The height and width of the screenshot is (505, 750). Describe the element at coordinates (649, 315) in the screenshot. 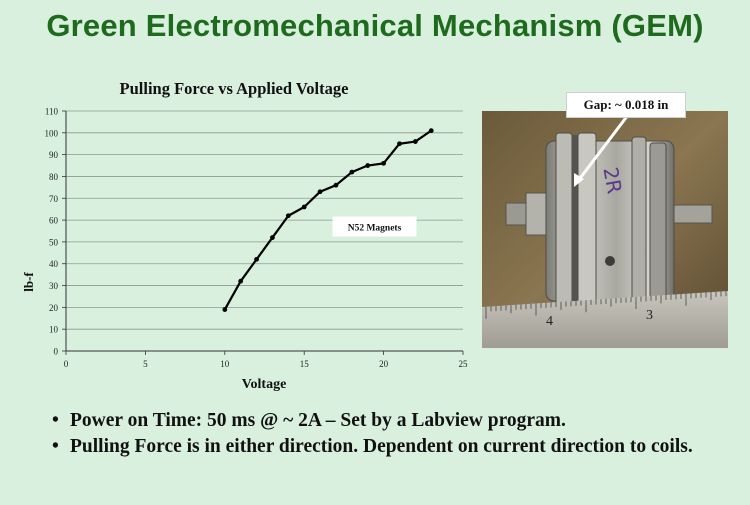

I see `ruler-number-3: 3` at that location.